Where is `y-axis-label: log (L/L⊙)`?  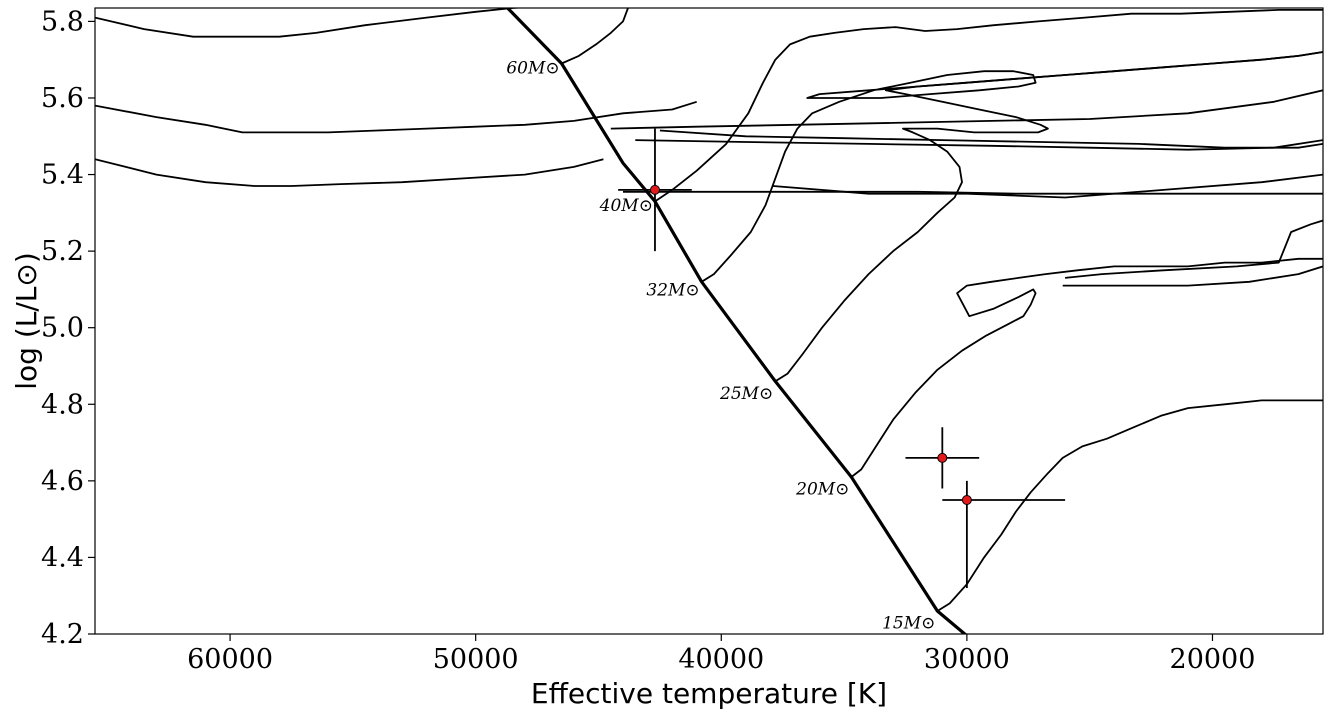 y-axis-label: log (L/L⊙) is located at coordinates (26, 321).